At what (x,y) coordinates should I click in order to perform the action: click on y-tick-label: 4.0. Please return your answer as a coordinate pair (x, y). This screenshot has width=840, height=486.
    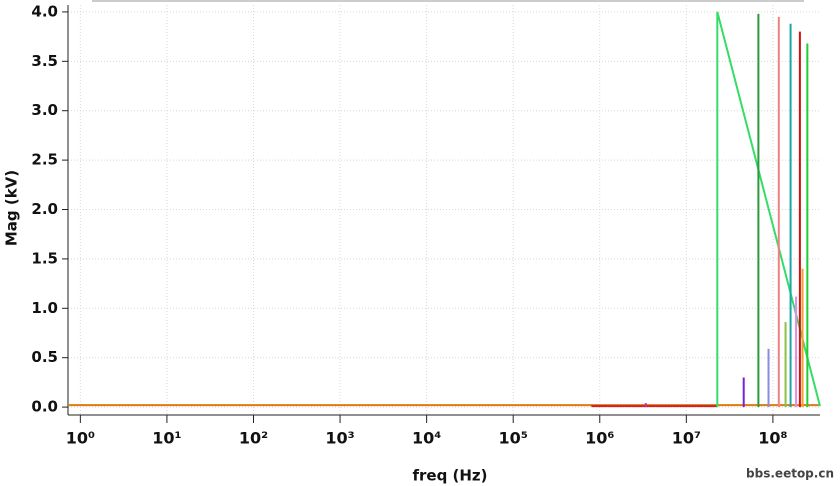
    Looking at the image, I should click on (44, 11).